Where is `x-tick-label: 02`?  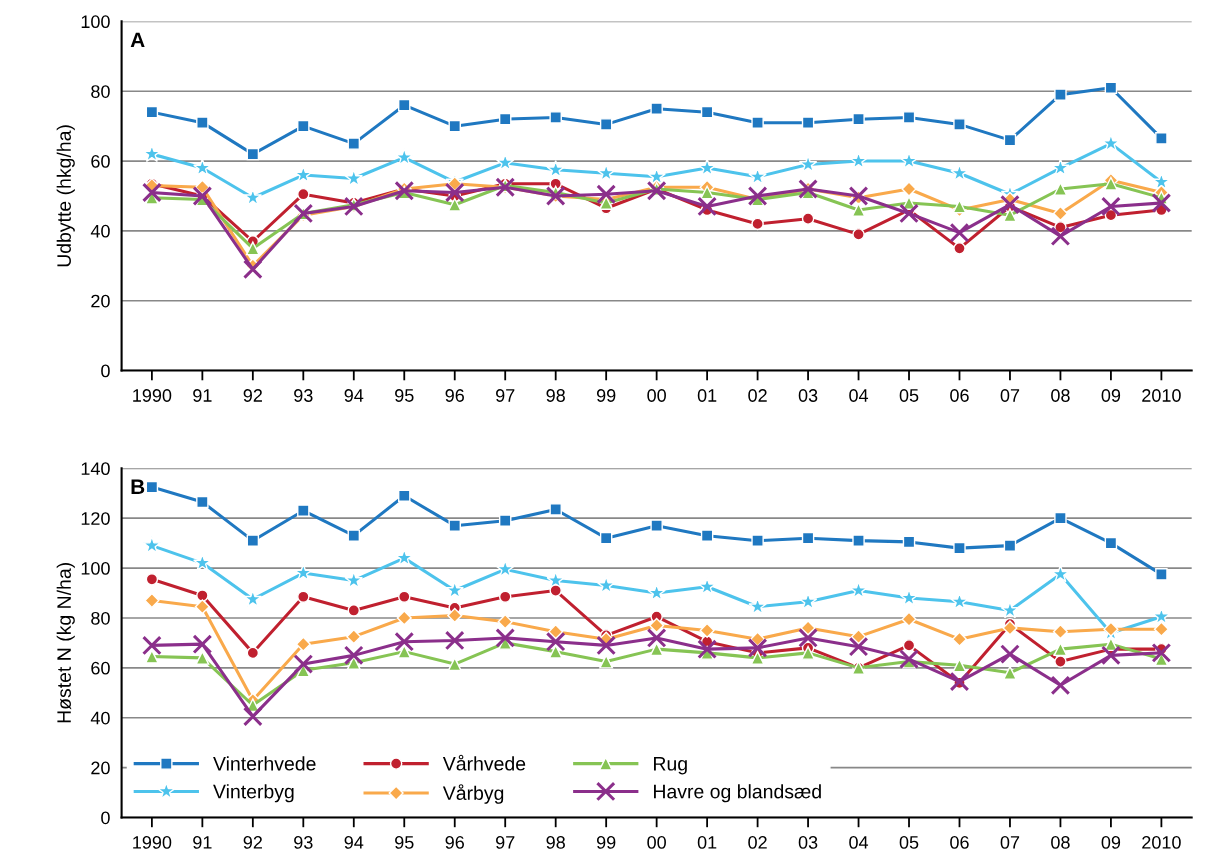
x-tick-label: 02 is located at coordinates (757, 842).